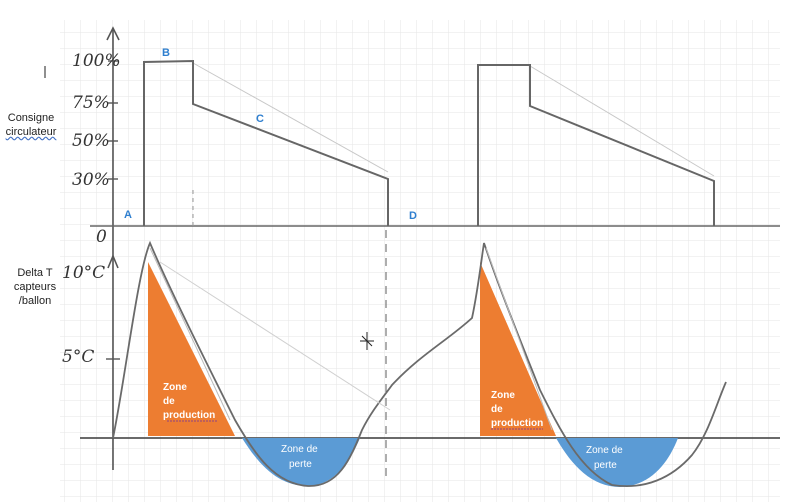 Image resolution: width=800 pixels, height=502 pixels. Describe the element at coordinates (503, 395) in the screenshot. I see `production-zone-2-label-line1: Zone` at that location.